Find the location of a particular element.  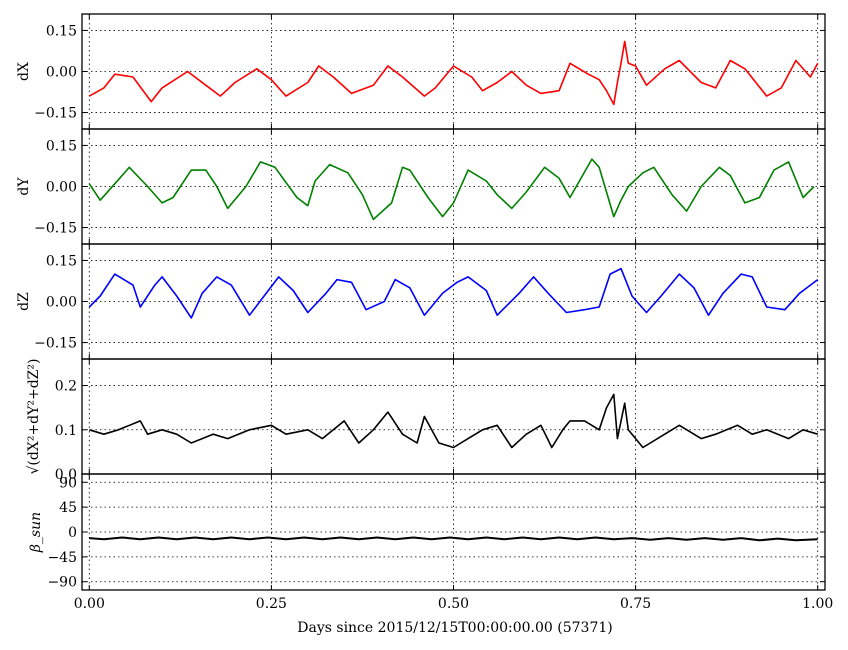

y-tick-label: 90 is located at coordinates (68, 483).